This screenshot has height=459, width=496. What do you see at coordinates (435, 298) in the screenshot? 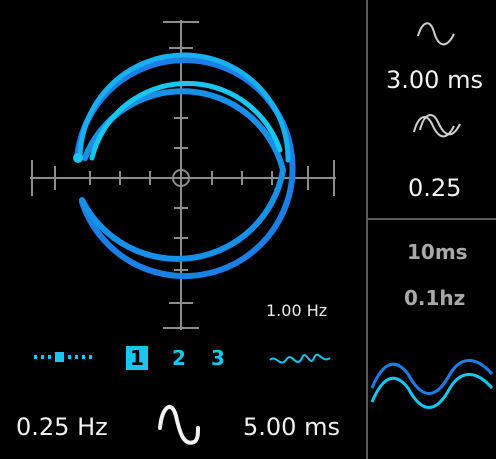
I see `inactive-rate-value: 0.1hz` at bounding box center [435, 298].